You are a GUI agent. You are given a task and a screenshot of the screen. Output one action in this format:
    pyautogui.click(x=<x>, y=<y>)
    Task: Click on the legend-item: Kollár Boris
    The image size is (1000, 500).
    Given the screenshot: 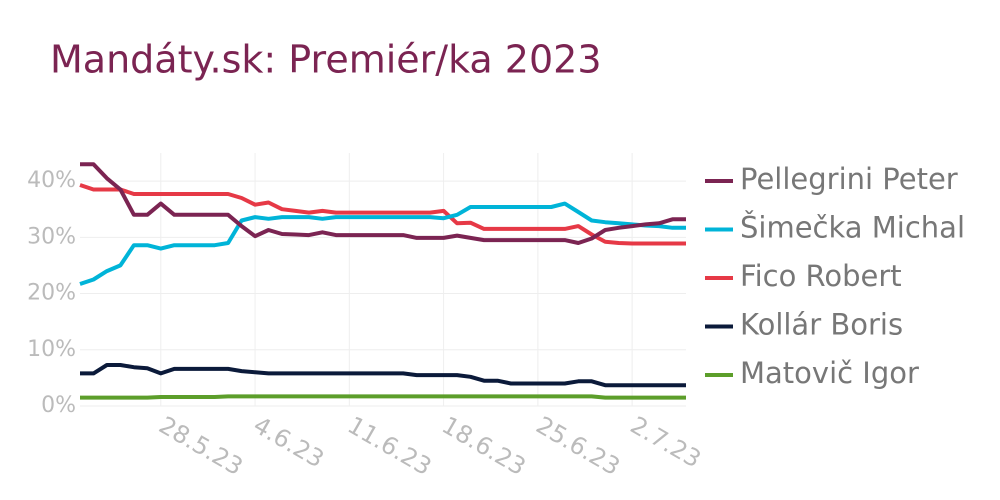 What is the action you would take?
    pyautogui.click(x=804, y=325)
    